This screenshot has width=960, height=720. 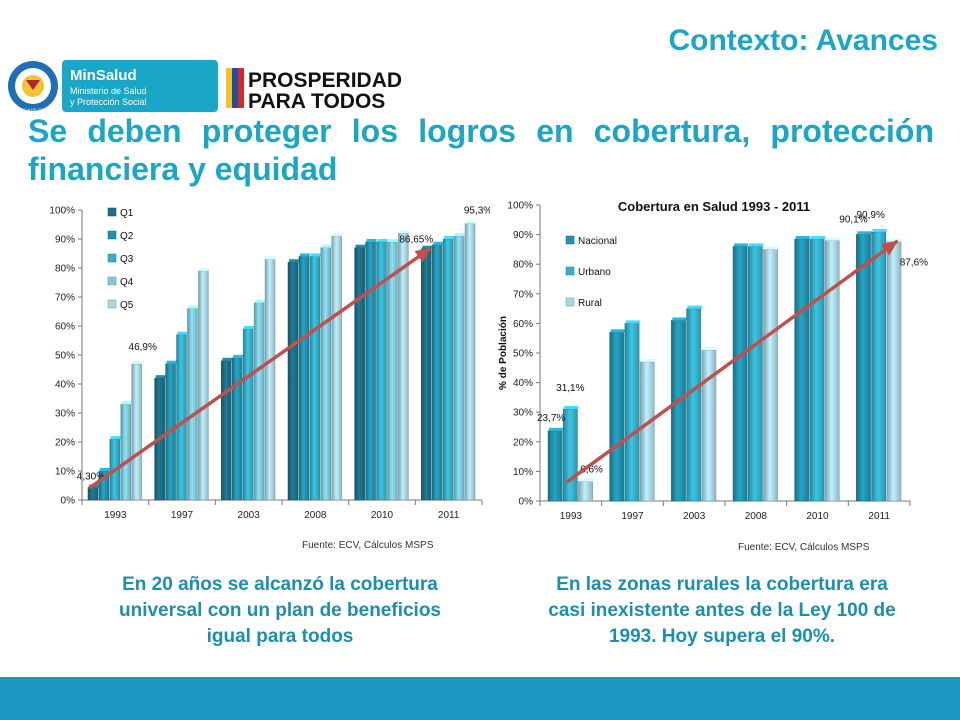 I want to click on minsalud-sub1: Ministerio de Salud, so click(x=108, y=91).